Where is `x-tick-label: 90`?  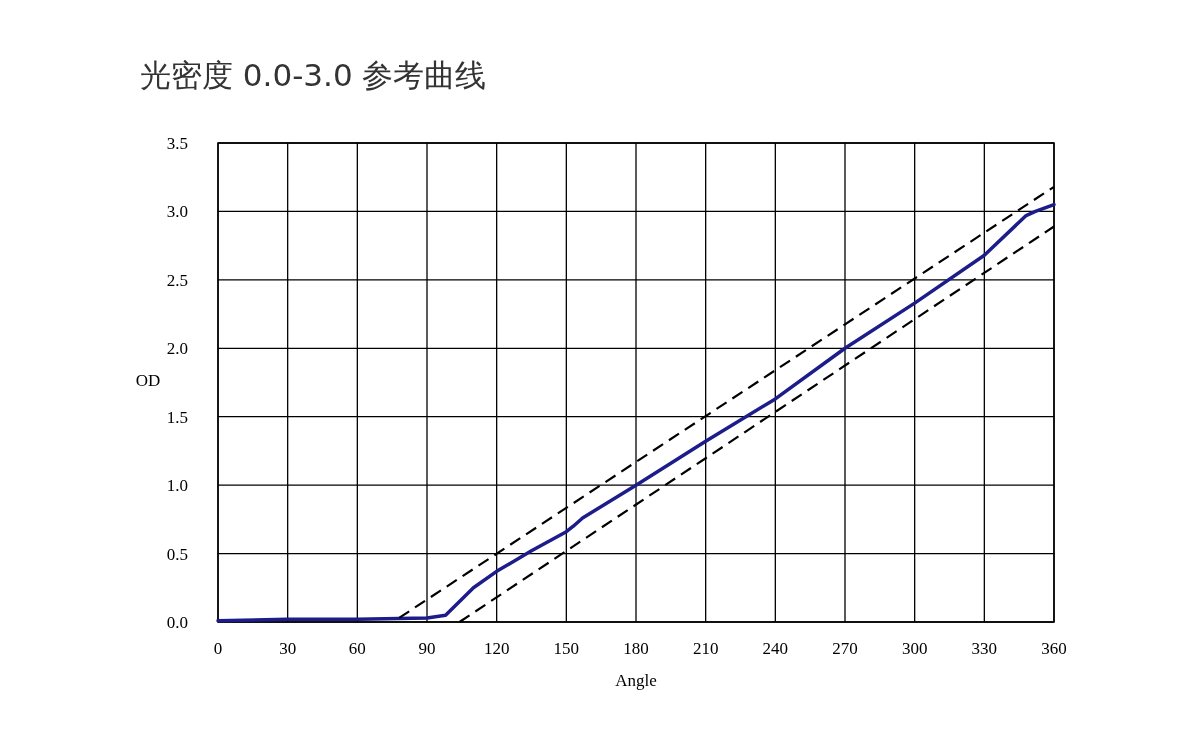 x-tick-label: 90 is located at coordinates (427, 648).